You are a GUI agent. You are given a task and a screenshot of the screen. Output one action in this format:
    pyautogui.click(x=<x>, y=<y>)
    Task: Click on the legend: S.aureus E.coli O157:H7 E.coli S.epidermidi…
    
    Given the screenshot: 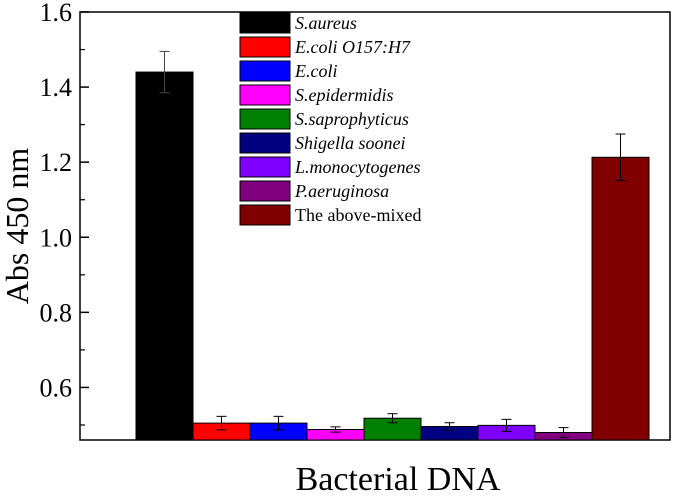 What is the action you would take?
    pyautogui.click(x=330, y=119)
    